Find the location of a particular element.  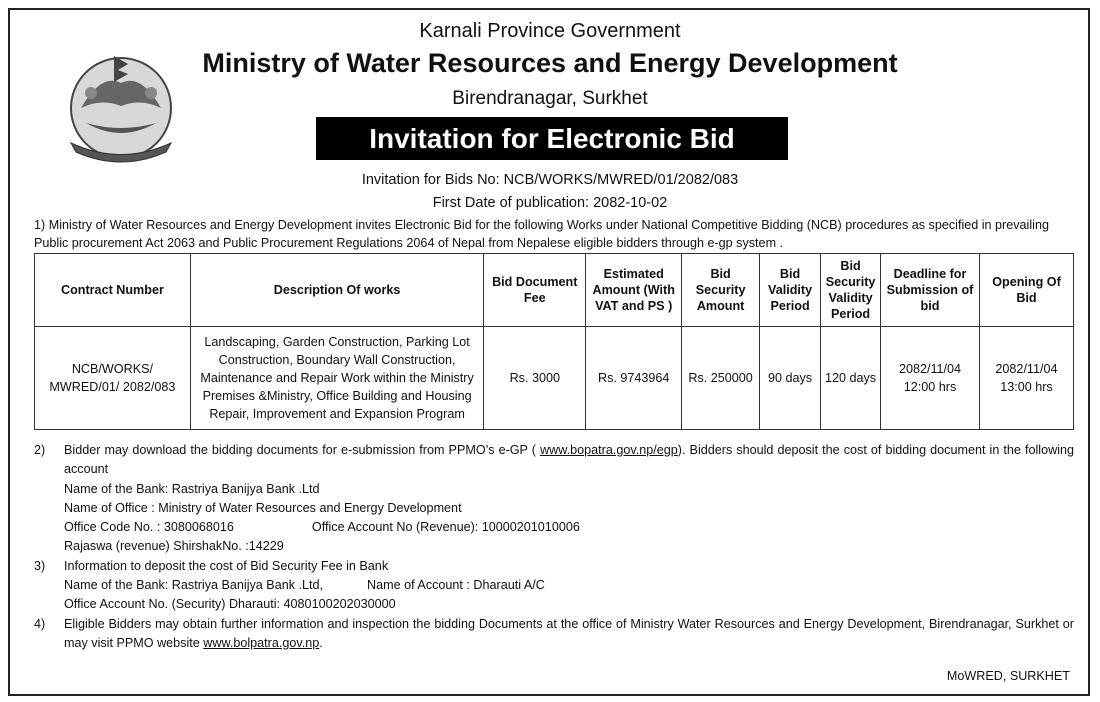

note-4-text-b: . is located at coordinates (321, 642).